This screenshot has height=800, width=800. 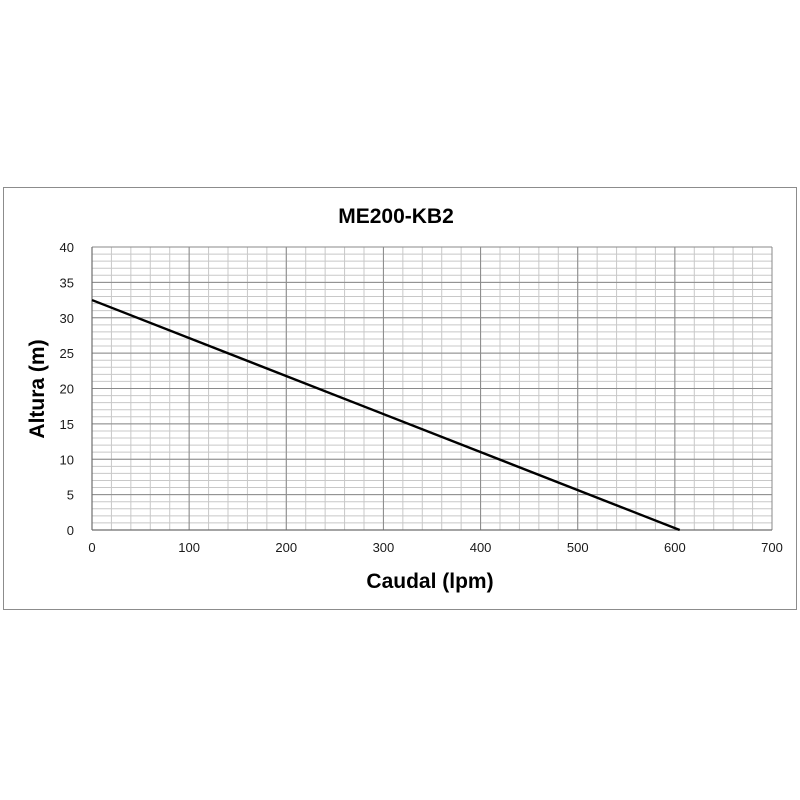 I want to click on x-tick-label: 0, so click(x=91, y=547).